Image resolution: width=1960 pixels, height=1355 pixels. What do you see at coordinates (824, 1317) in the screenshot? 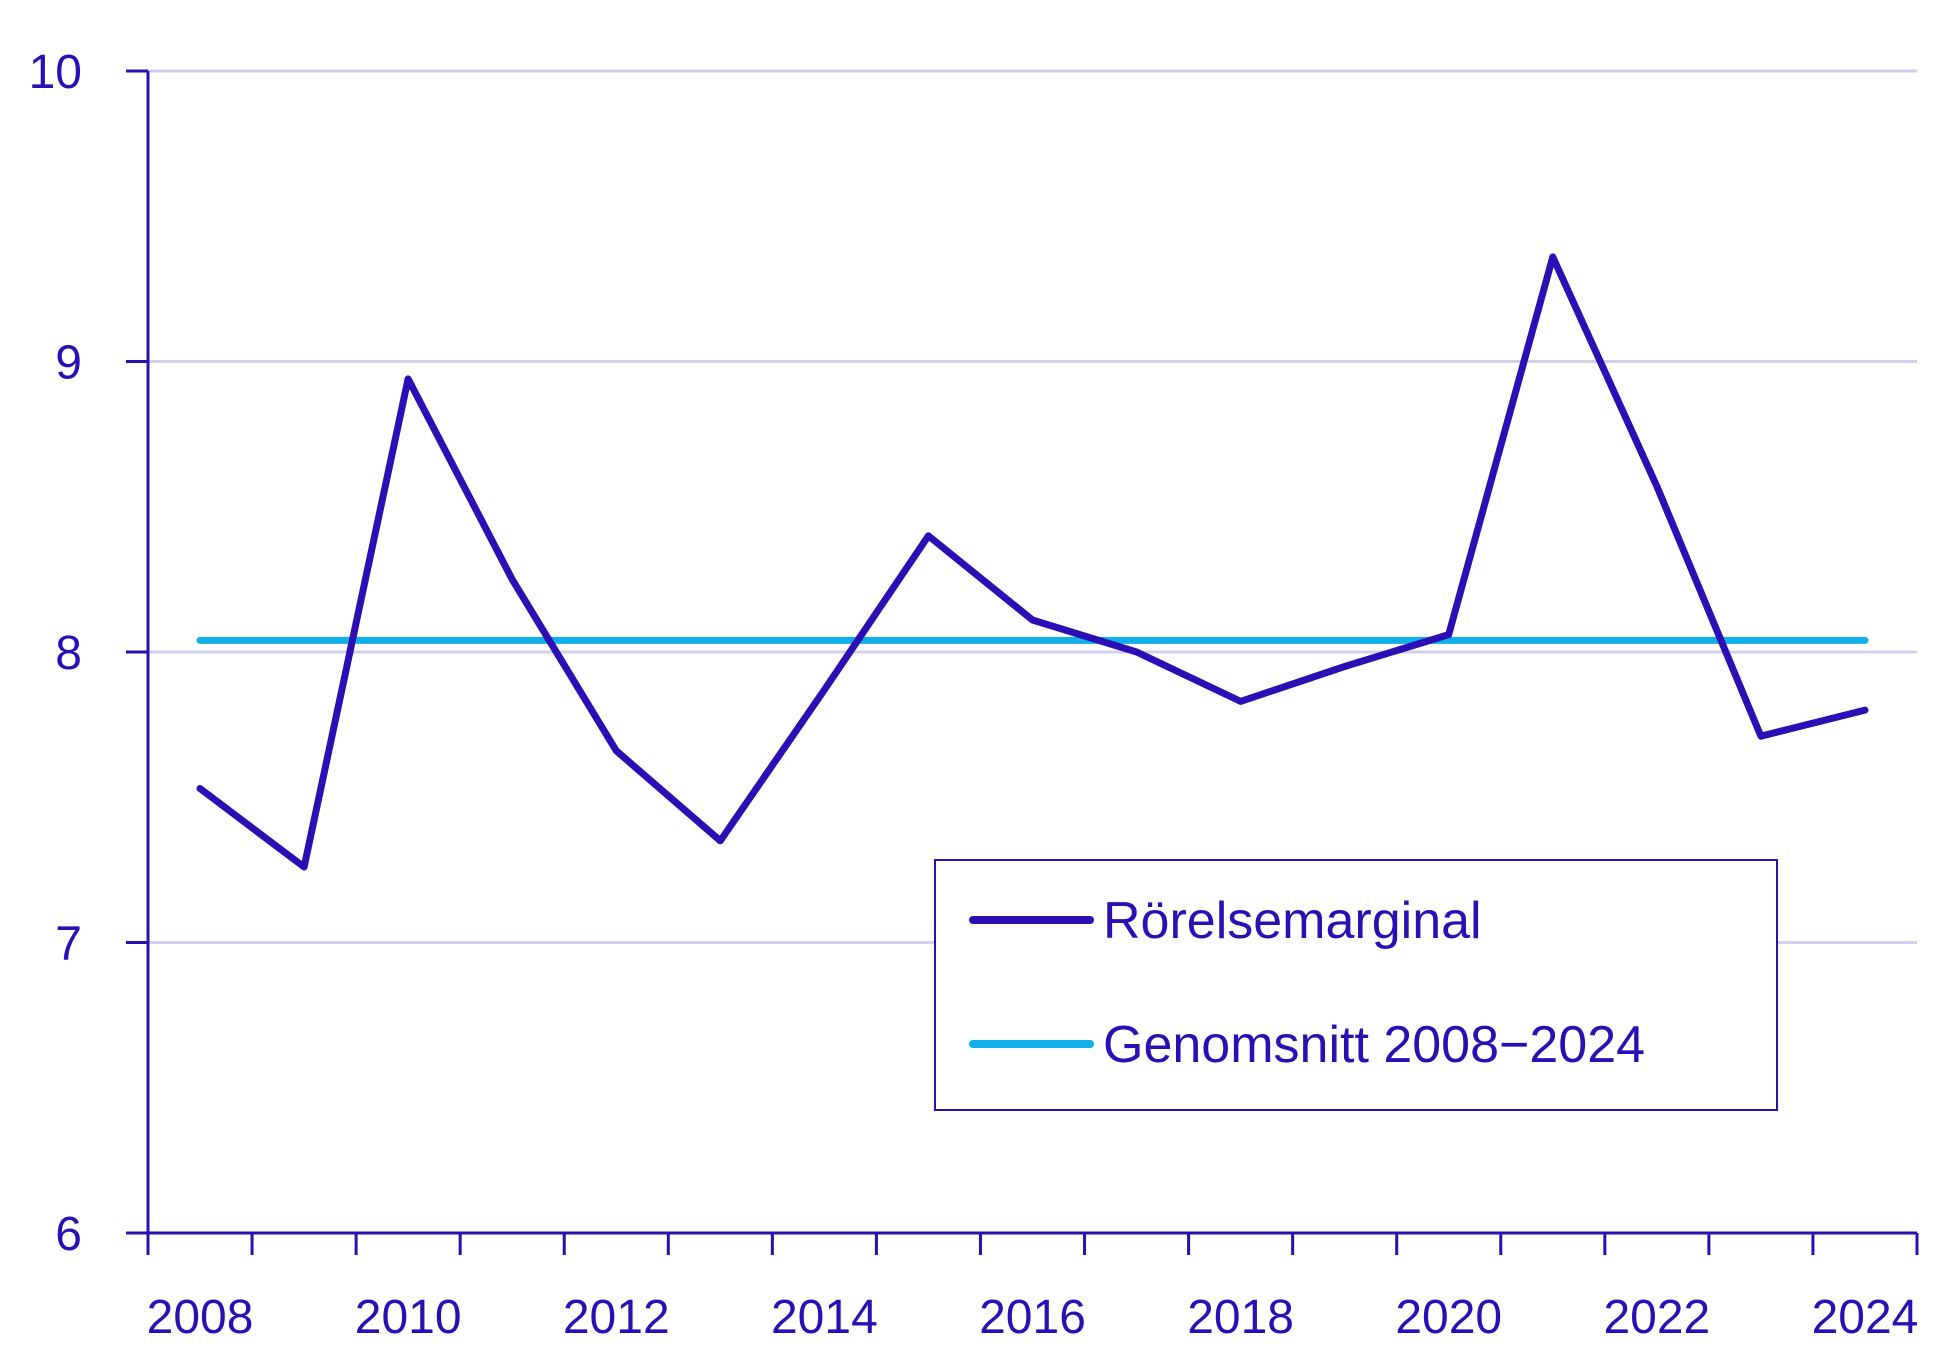
I see `x-tick-label: 2014` at bounding box center [824, 1317].